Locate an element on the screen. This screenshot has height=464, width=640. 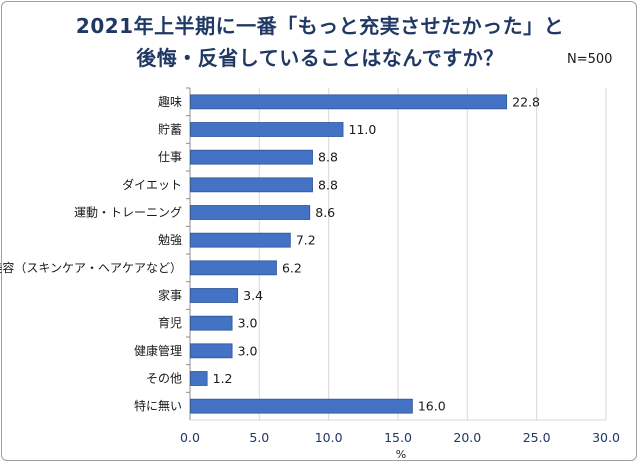
bar-value-label: 3.4 is located at coordinates (253, 295).